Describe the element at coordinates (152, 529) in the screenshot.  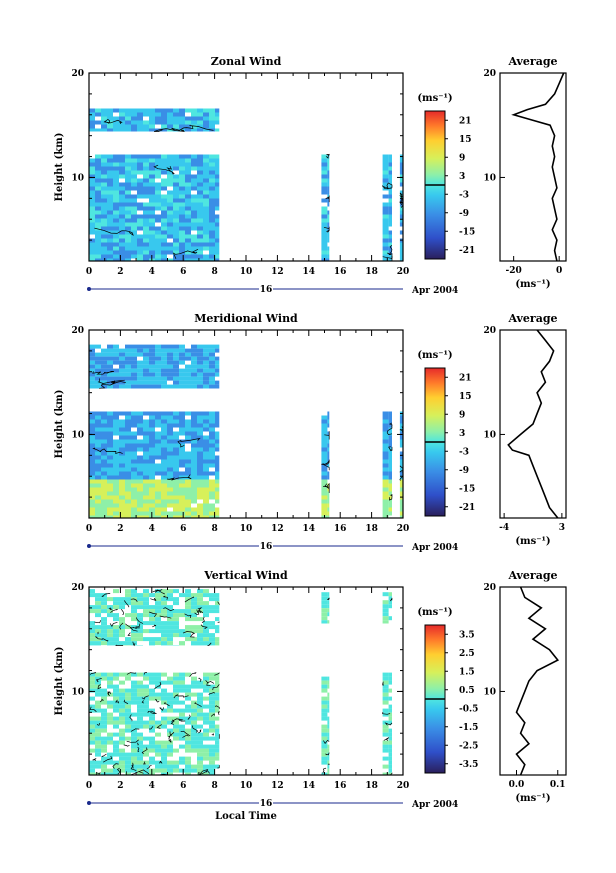
I see `x-tick-label: 4` at that location.